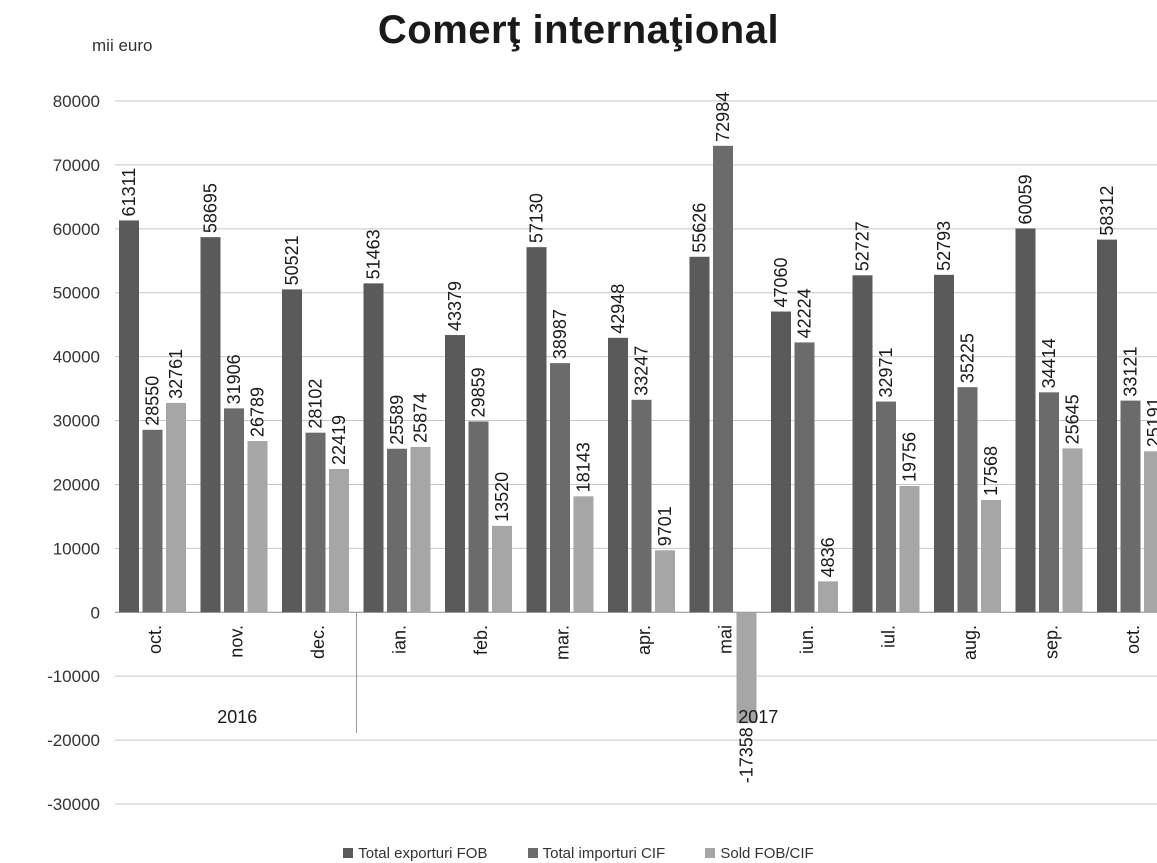 Image resolution: width=1157 pixels, height=863 pixels. I want to click on data-label: 25191, so click(1150, 422).